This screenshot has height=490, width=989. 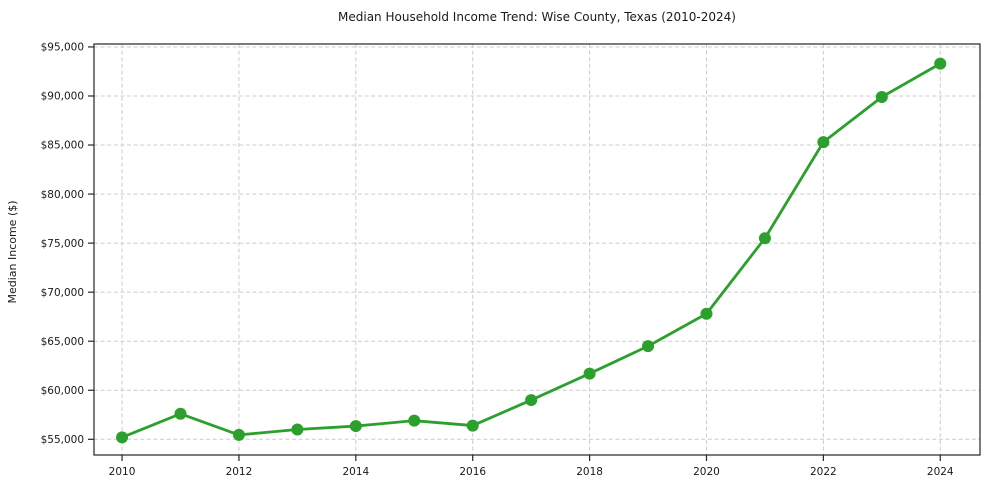 I want to click on data-point-2014, so click(x=355, y=426).